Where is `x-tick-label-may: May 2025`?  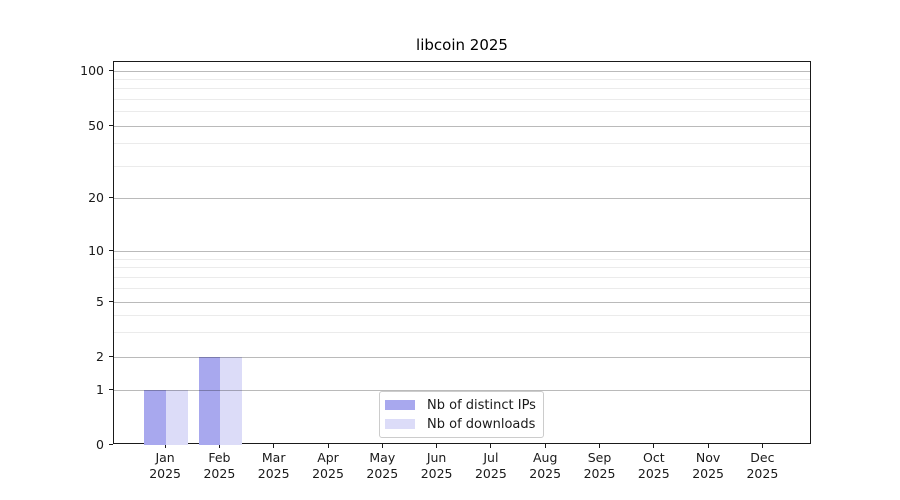
x-tick-label-may: May 2025 is located at coordinates (382, 465).